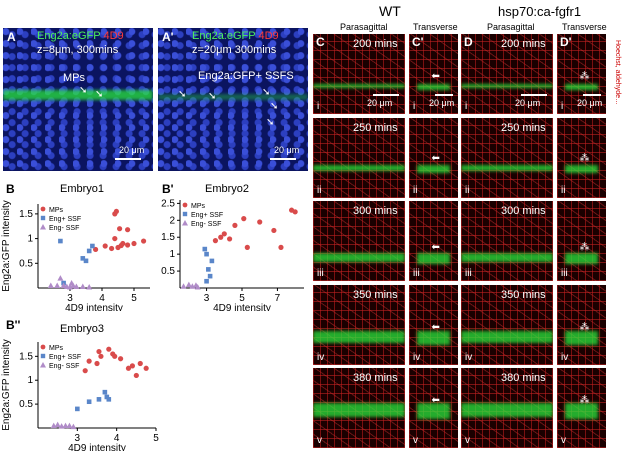  What do you see at coordinates (469, 357) in the screenshot?
I see `row-numeral: iv` at bounding box center [469, 357].